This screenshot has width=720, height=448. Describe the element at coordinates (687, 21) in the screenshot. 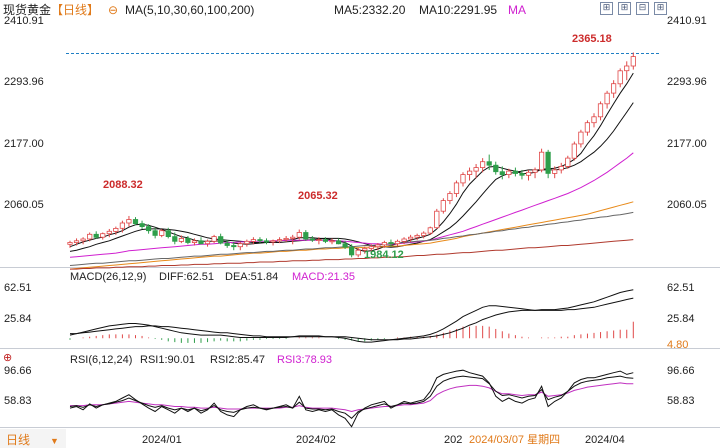

I see `price-tick-1: 2410.91` at that location.